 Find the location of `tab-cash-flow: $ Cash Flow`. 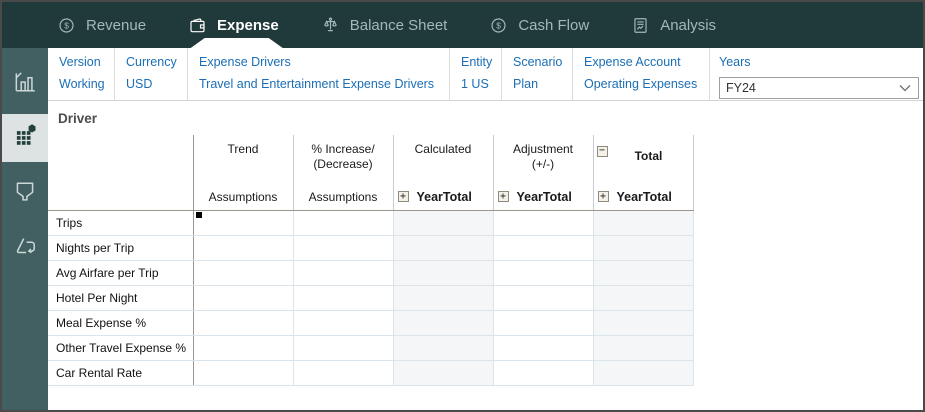

tab-cash-flow: $ Cash Flow is located at coordinates (539, 25).